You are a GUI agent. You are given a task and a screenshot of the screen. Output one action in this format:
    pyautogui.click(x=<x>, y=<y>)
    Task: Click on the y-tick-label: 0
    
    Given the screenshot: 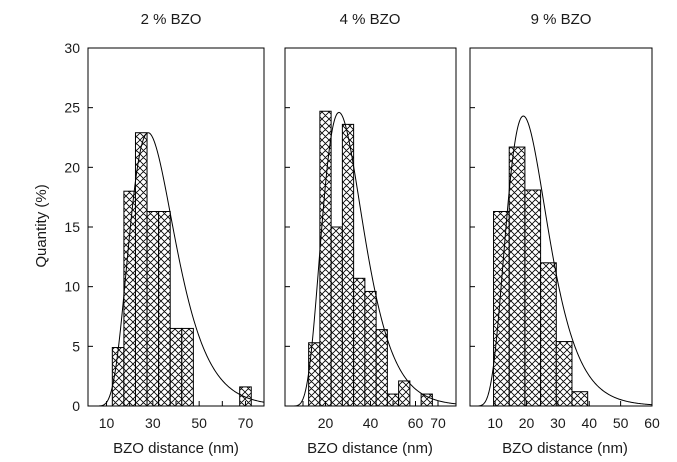 What is the action you would take?
    pyautogui.click(x=76, y=406)
    